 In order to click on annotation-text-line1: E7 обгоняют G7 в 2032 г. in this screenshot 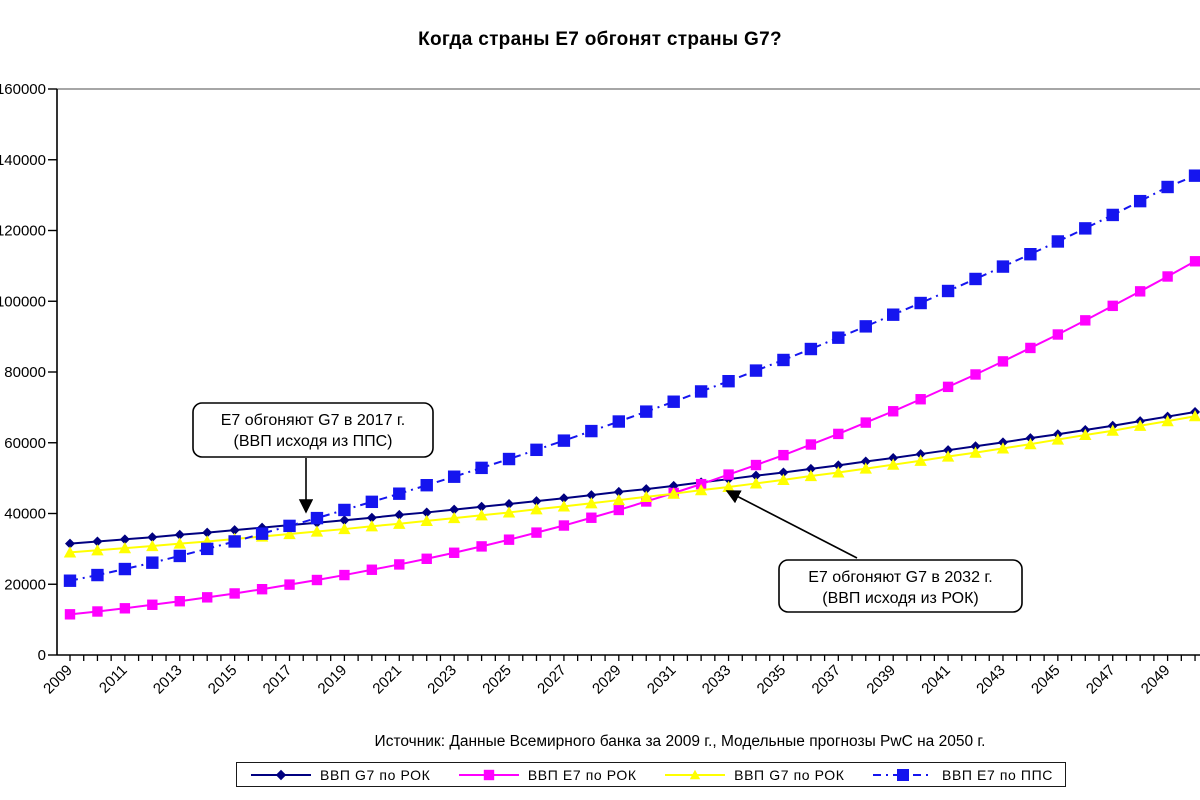, I will do `click(900, 577)`.